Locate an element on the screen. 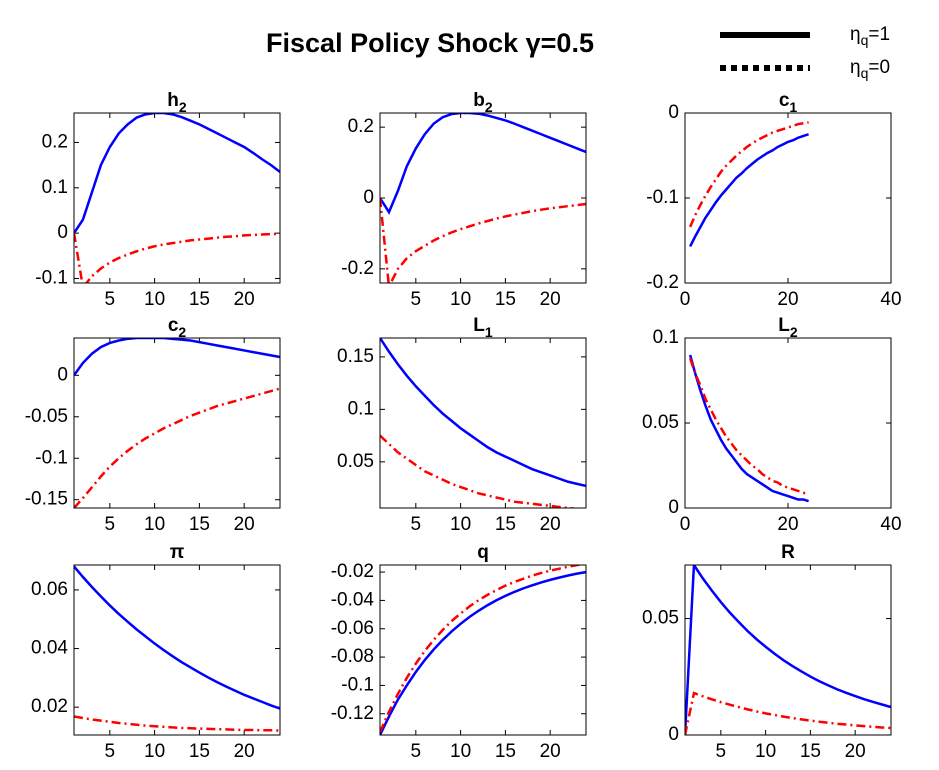  panel-title: b2 is located at coordinates (483, 102).